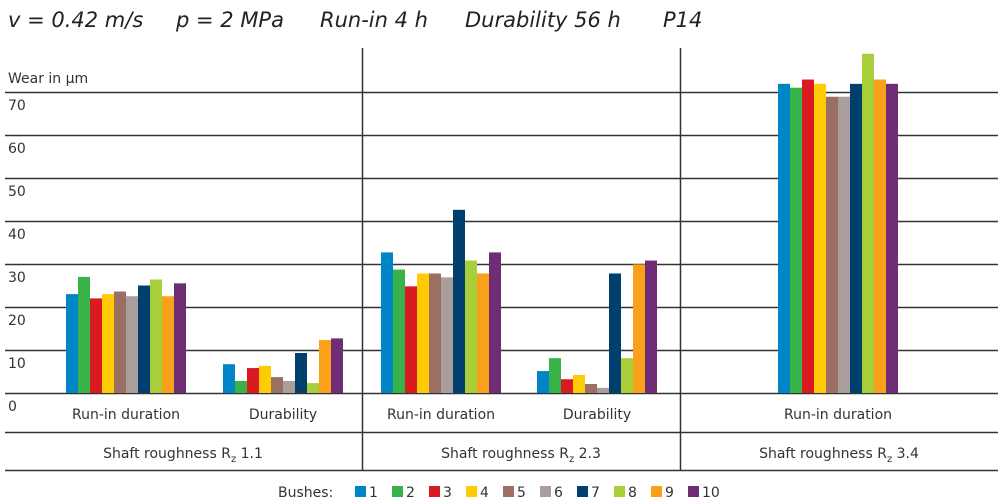 The image size is (1003, 504). I want to click on section-label: Shaft roughness Rz 3.4, so click(839, 455).